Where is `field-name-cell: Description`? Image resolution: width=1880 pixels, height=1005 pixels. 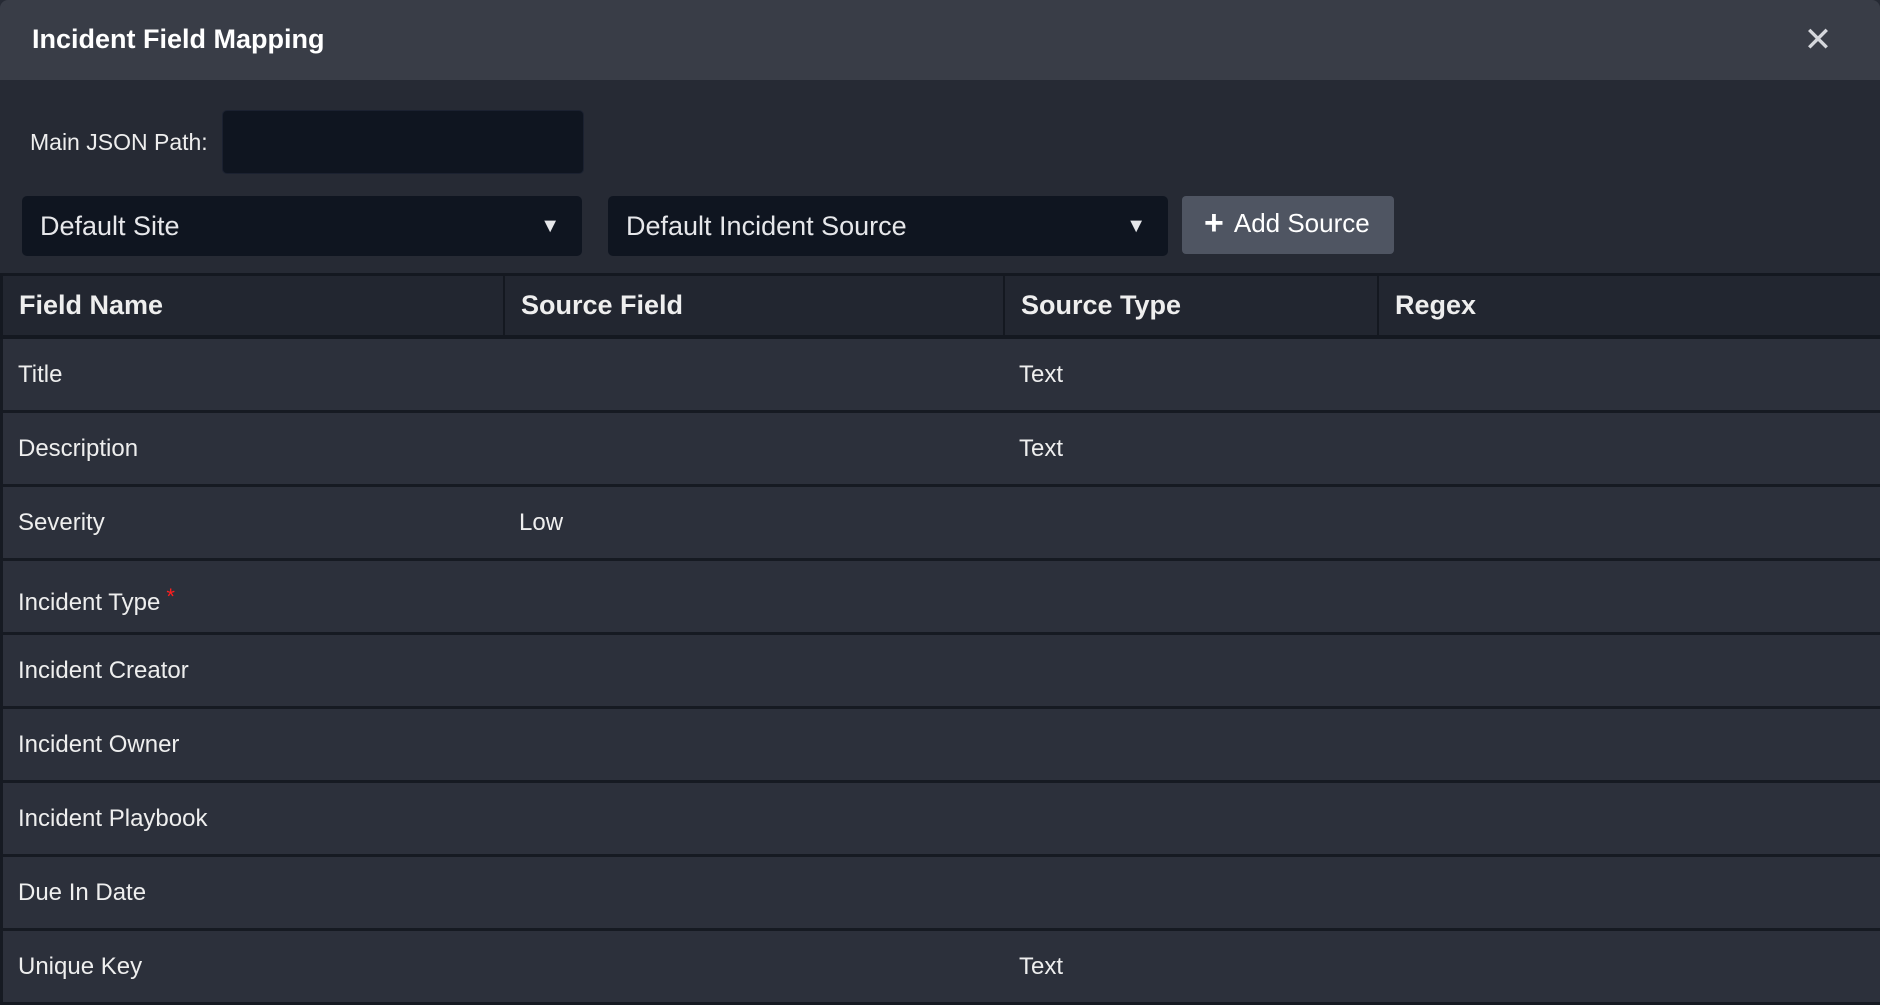 field-name-cell: Description is located at coordinates (78, 448).